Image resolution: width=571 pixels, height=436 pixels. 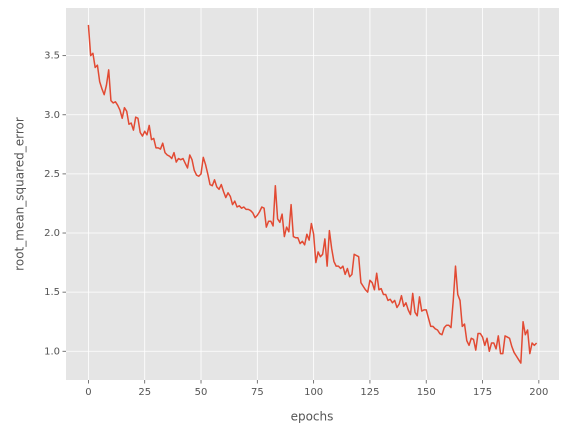 I want to click on x-tick-label: 25, so click(x=144, y=392).